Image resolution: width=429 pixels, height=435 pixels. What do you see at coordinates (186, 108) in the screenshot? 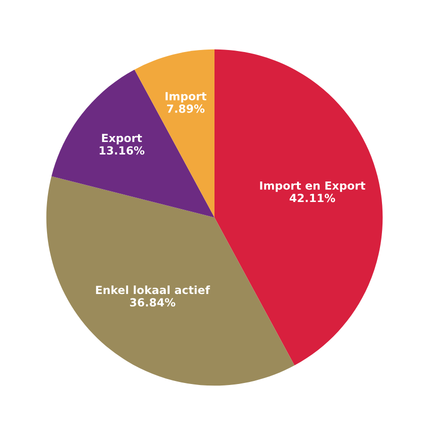
I see `data-label: 7.89%` at bounding box center [186, 108].